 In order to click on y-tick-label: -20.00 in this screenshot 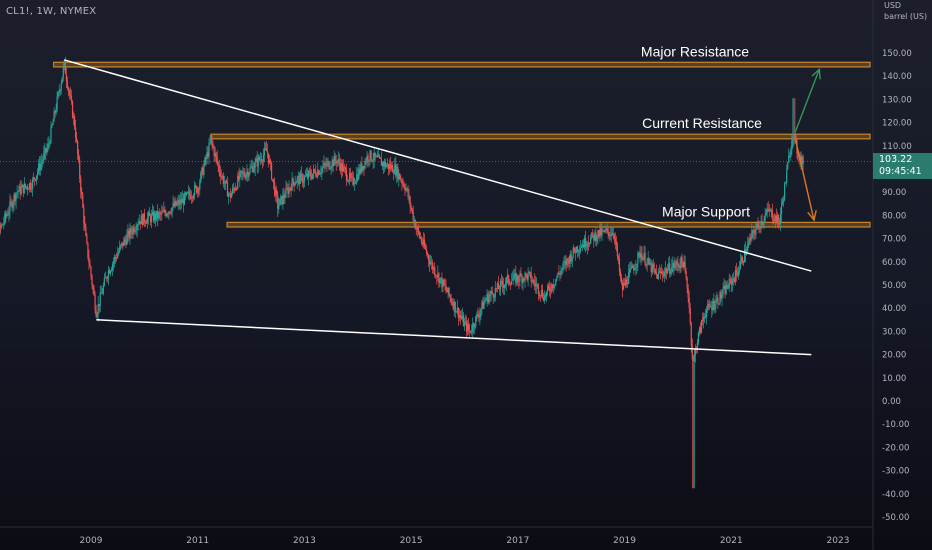, I will do `click(895, 448)`.